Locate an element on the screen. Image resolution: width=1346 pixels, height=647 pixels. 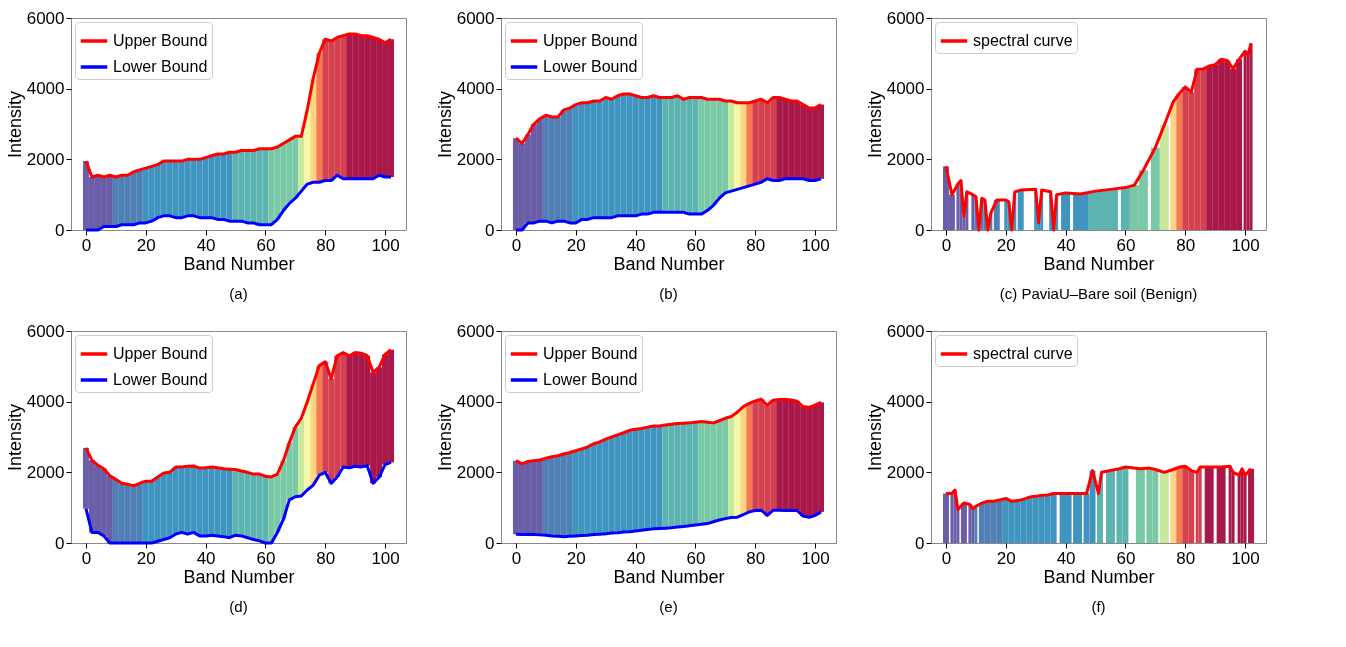
text: (d) is located at coordinates (238, 606).